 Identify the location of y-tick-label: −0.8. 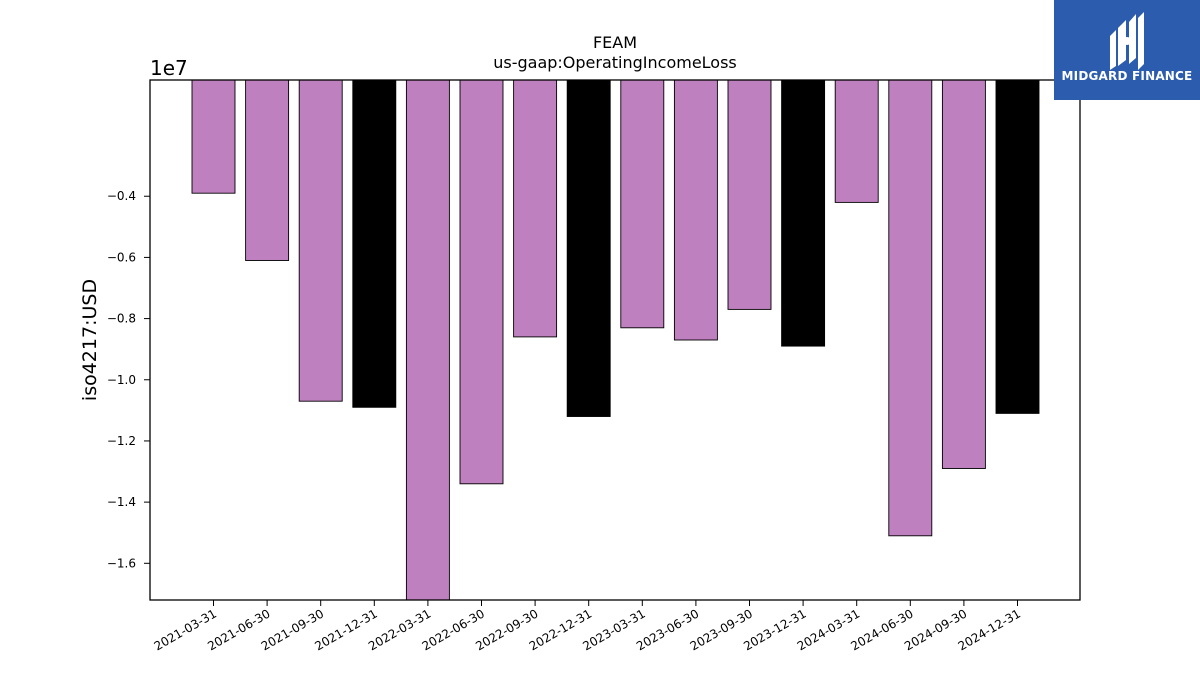
(121, 319).